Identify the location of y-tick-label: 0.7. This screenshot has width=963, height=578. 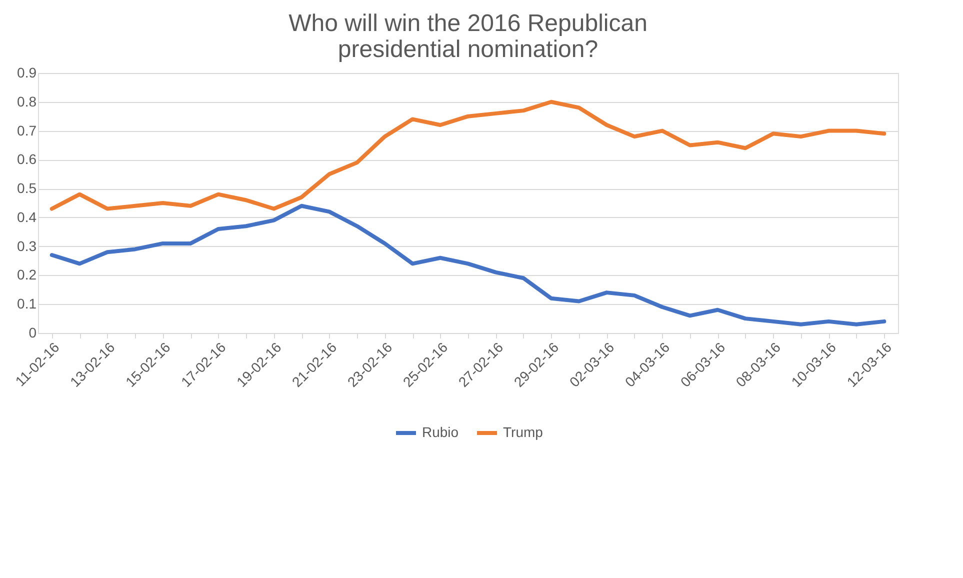
(27, 130).